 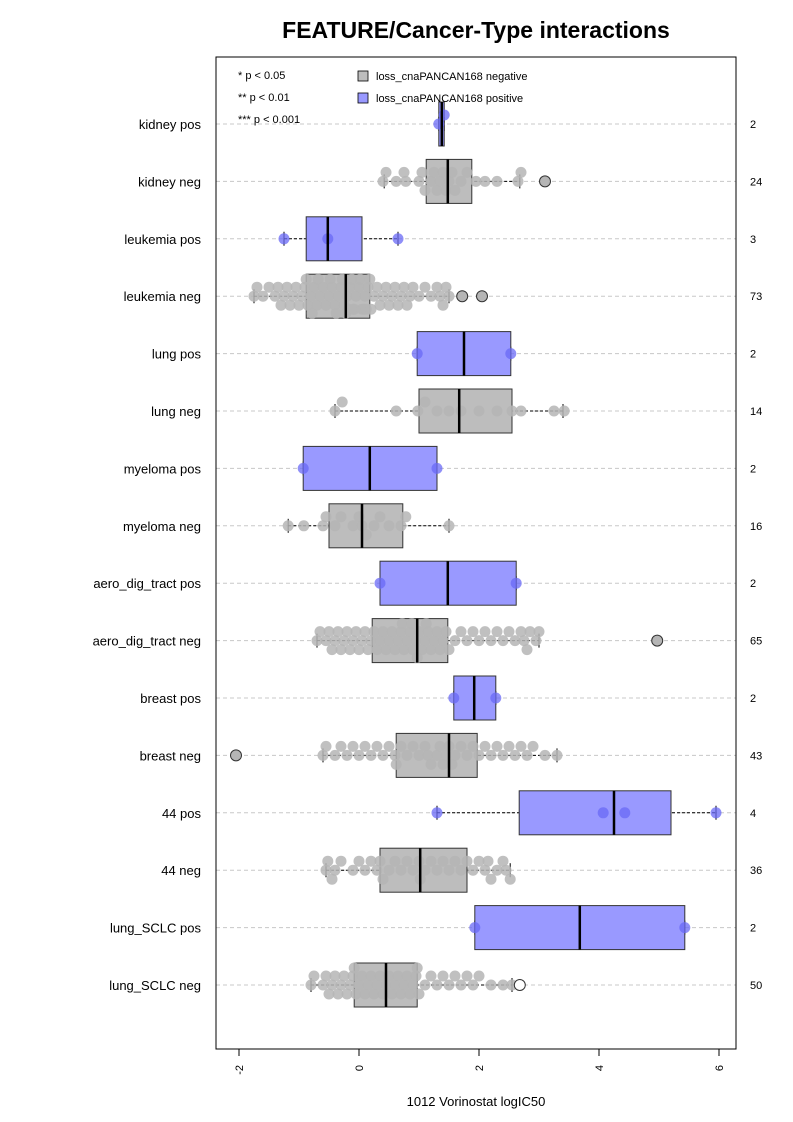 What do you see at coordinates (269, 120) in the screenshot?
I see `sig-legend-3: *** p < 0.001` at bounding box center [269, 120].